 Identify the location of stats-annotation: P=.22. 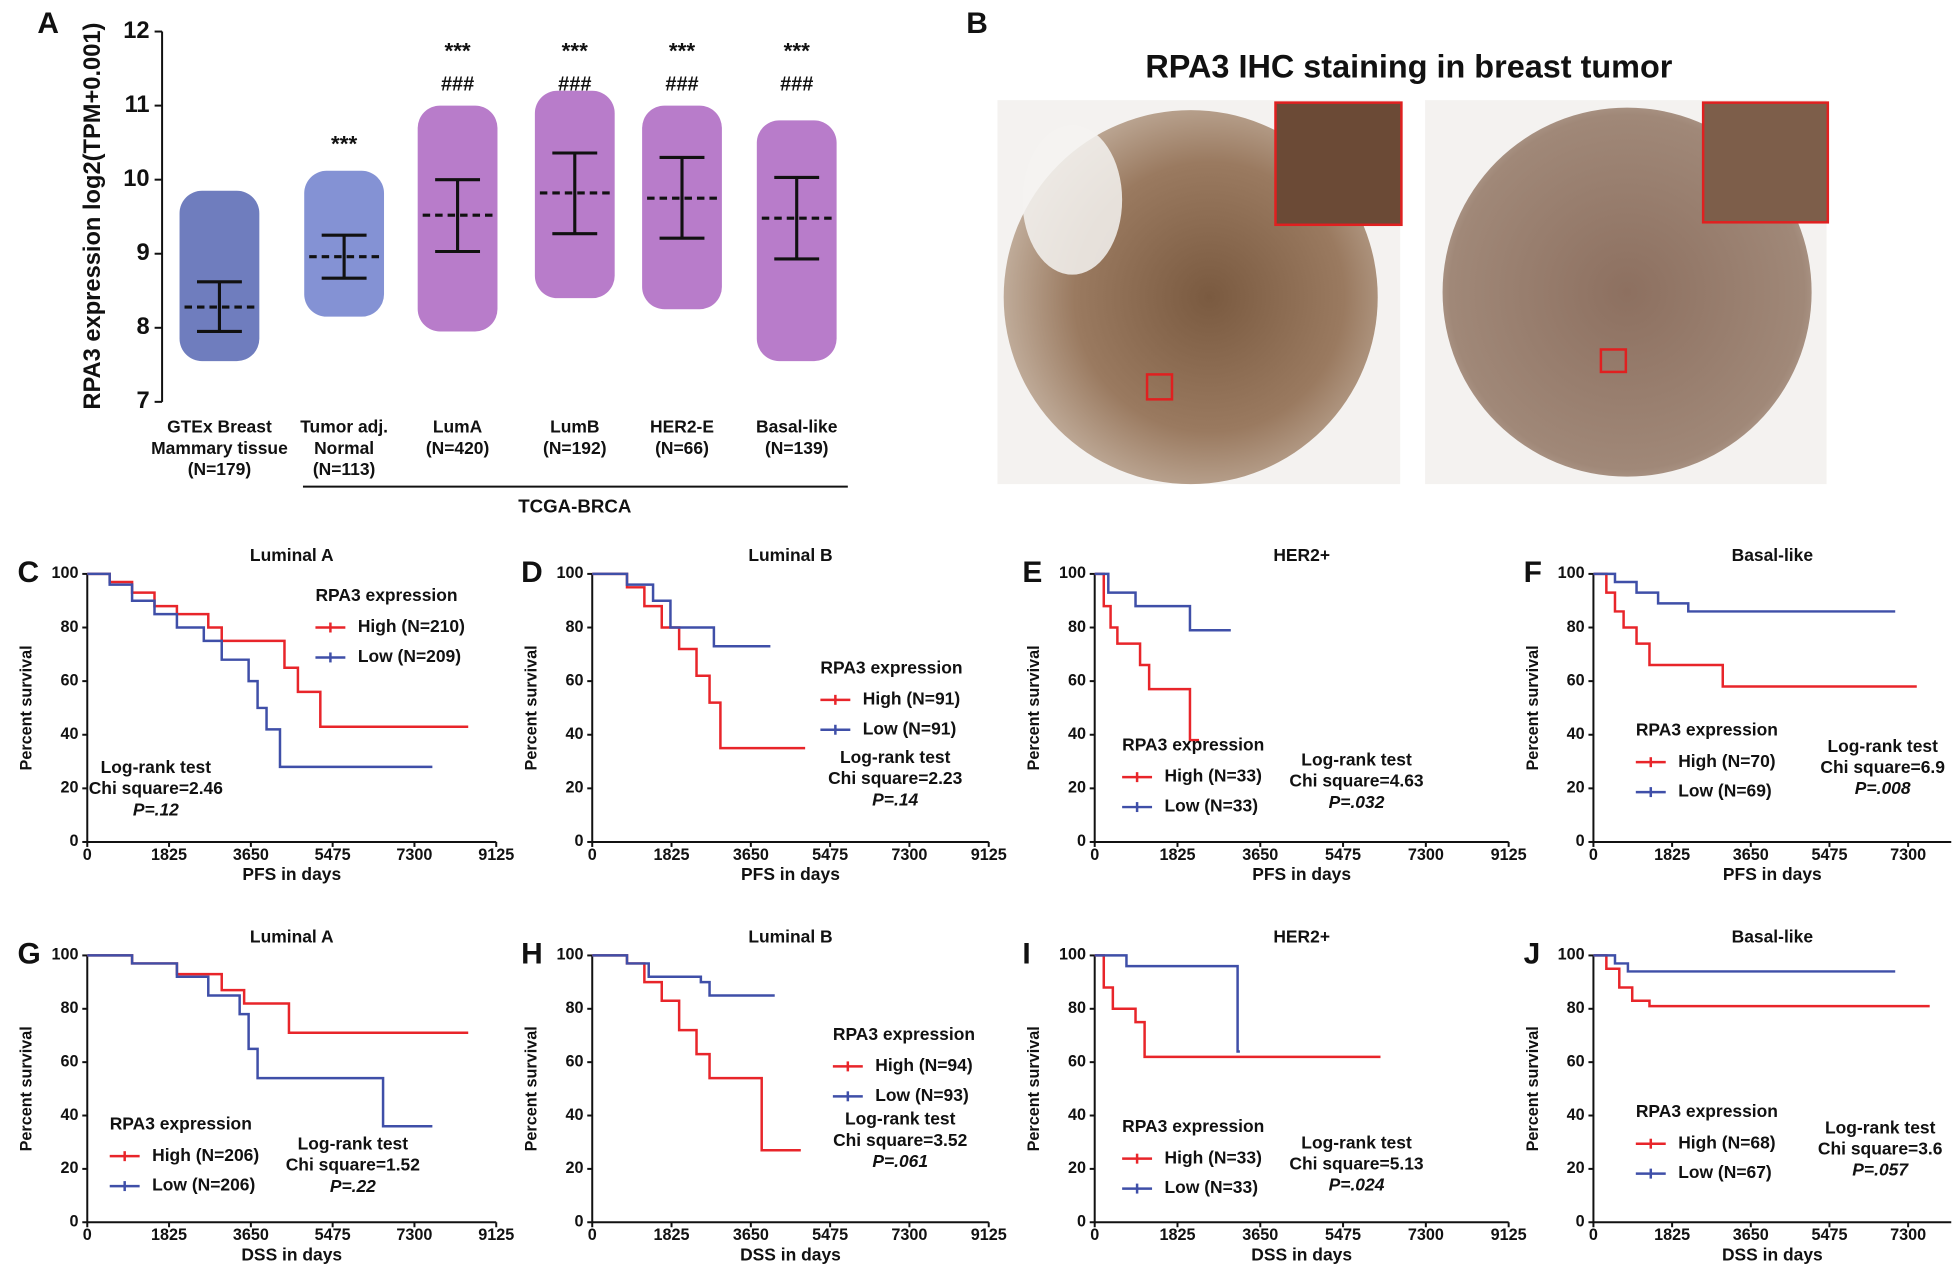
(353, 1186).